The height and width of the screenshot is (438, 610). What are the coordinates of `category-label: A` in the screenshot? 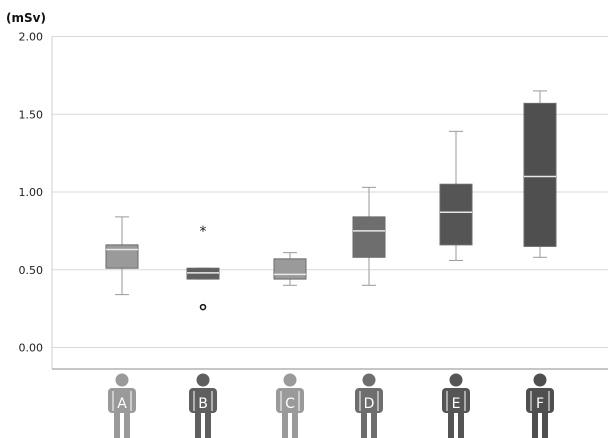 It's located at (122, 404).